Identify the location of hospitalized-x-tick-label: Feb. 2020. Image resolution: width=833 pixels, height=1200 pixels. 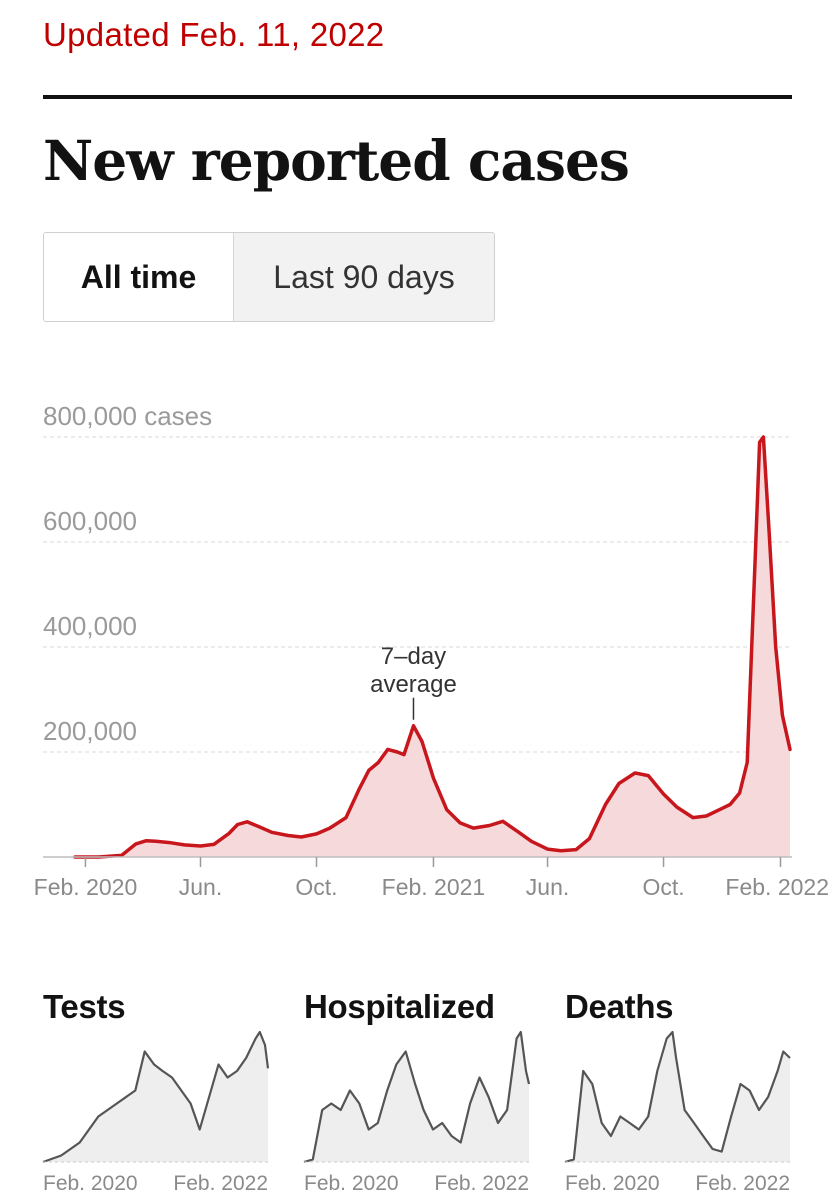
(351, 1183).